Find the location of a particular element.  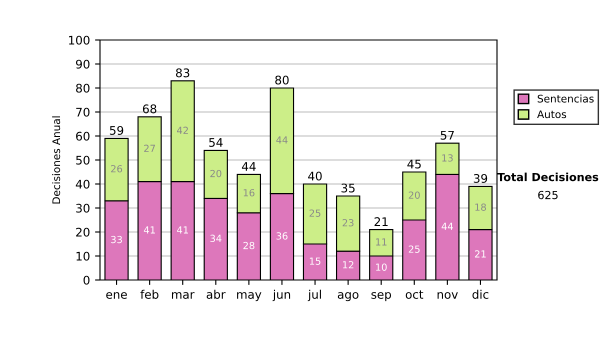

data-label: 15 is located at coordinates (315, 261).